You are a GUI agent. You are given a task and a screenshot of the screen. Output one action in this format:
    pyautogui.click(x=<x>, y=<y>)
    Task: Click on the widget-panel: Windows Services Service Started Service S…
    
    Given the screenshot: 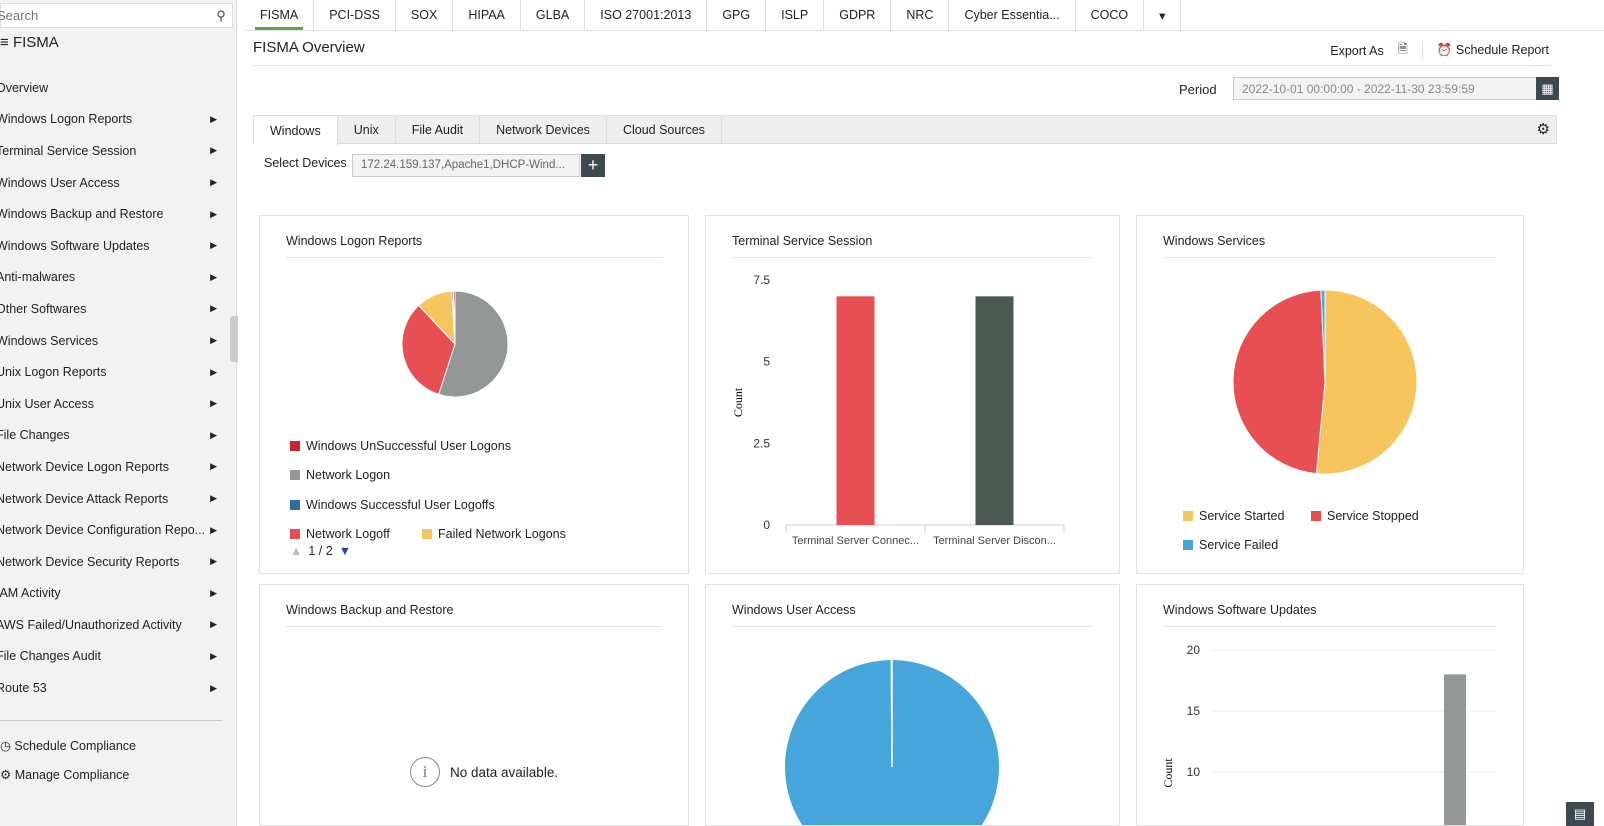 What is the action you would take?
    pyautogui.click(x=1330, y=394)
    